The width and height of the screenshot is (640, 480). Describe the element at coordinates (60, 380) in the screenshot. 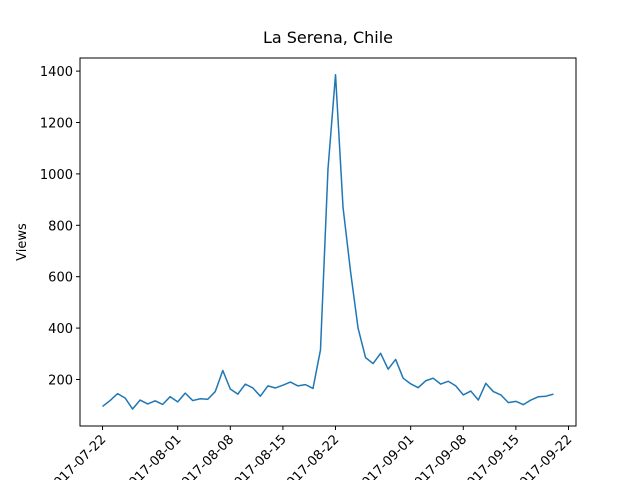

I see `y-tick-label: 200` at that location.